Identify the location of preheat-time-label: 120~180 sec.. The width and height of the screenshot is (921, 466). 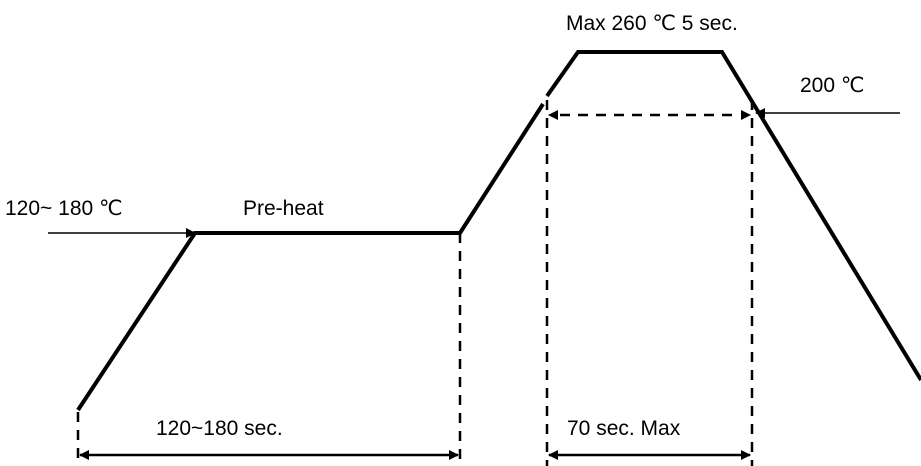
(219, 428).